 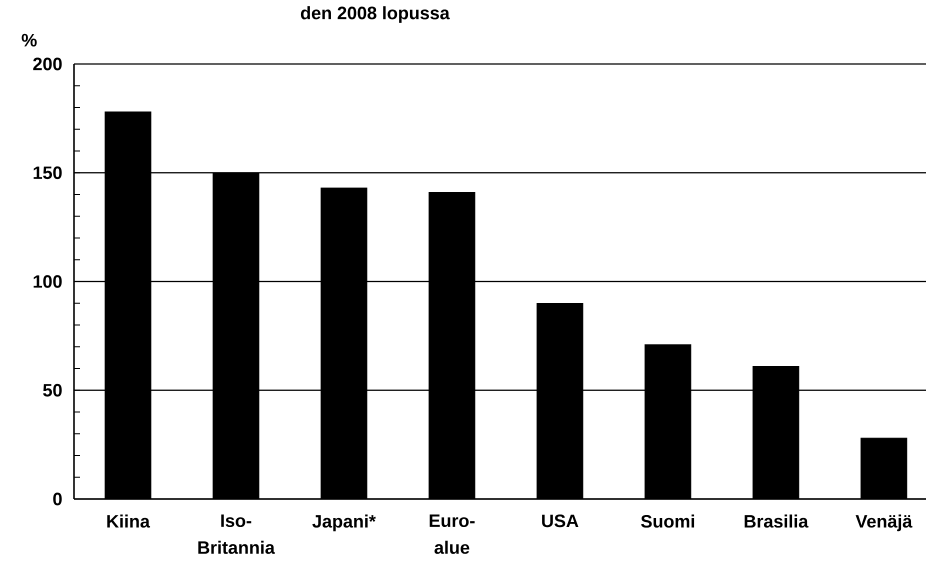 I want to click on y-tick-label: 50, so click(x=52, y=390).